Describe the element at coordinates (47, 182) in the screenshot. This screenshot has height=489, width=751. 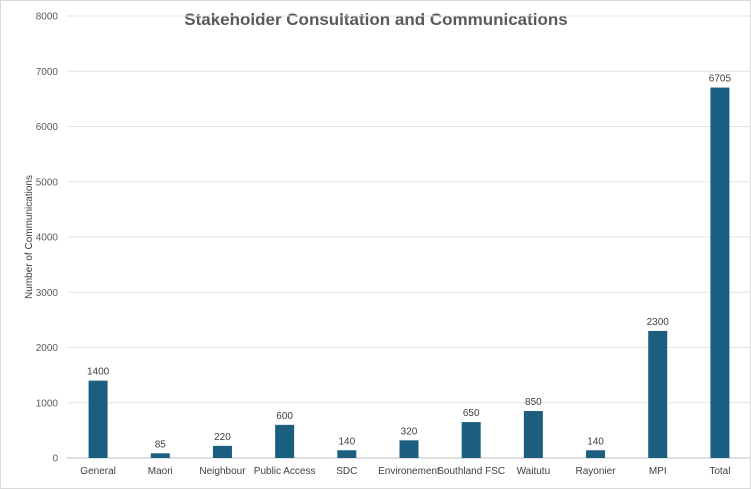
I see `y-tick-label: 5000` at that location.